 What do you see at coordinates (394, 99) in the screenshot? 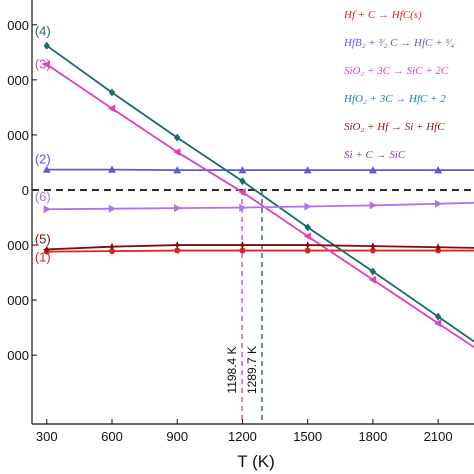
I see `legend-entry: HfO₂ + 3C → HfC + 2` at bounding box center [394, 99].